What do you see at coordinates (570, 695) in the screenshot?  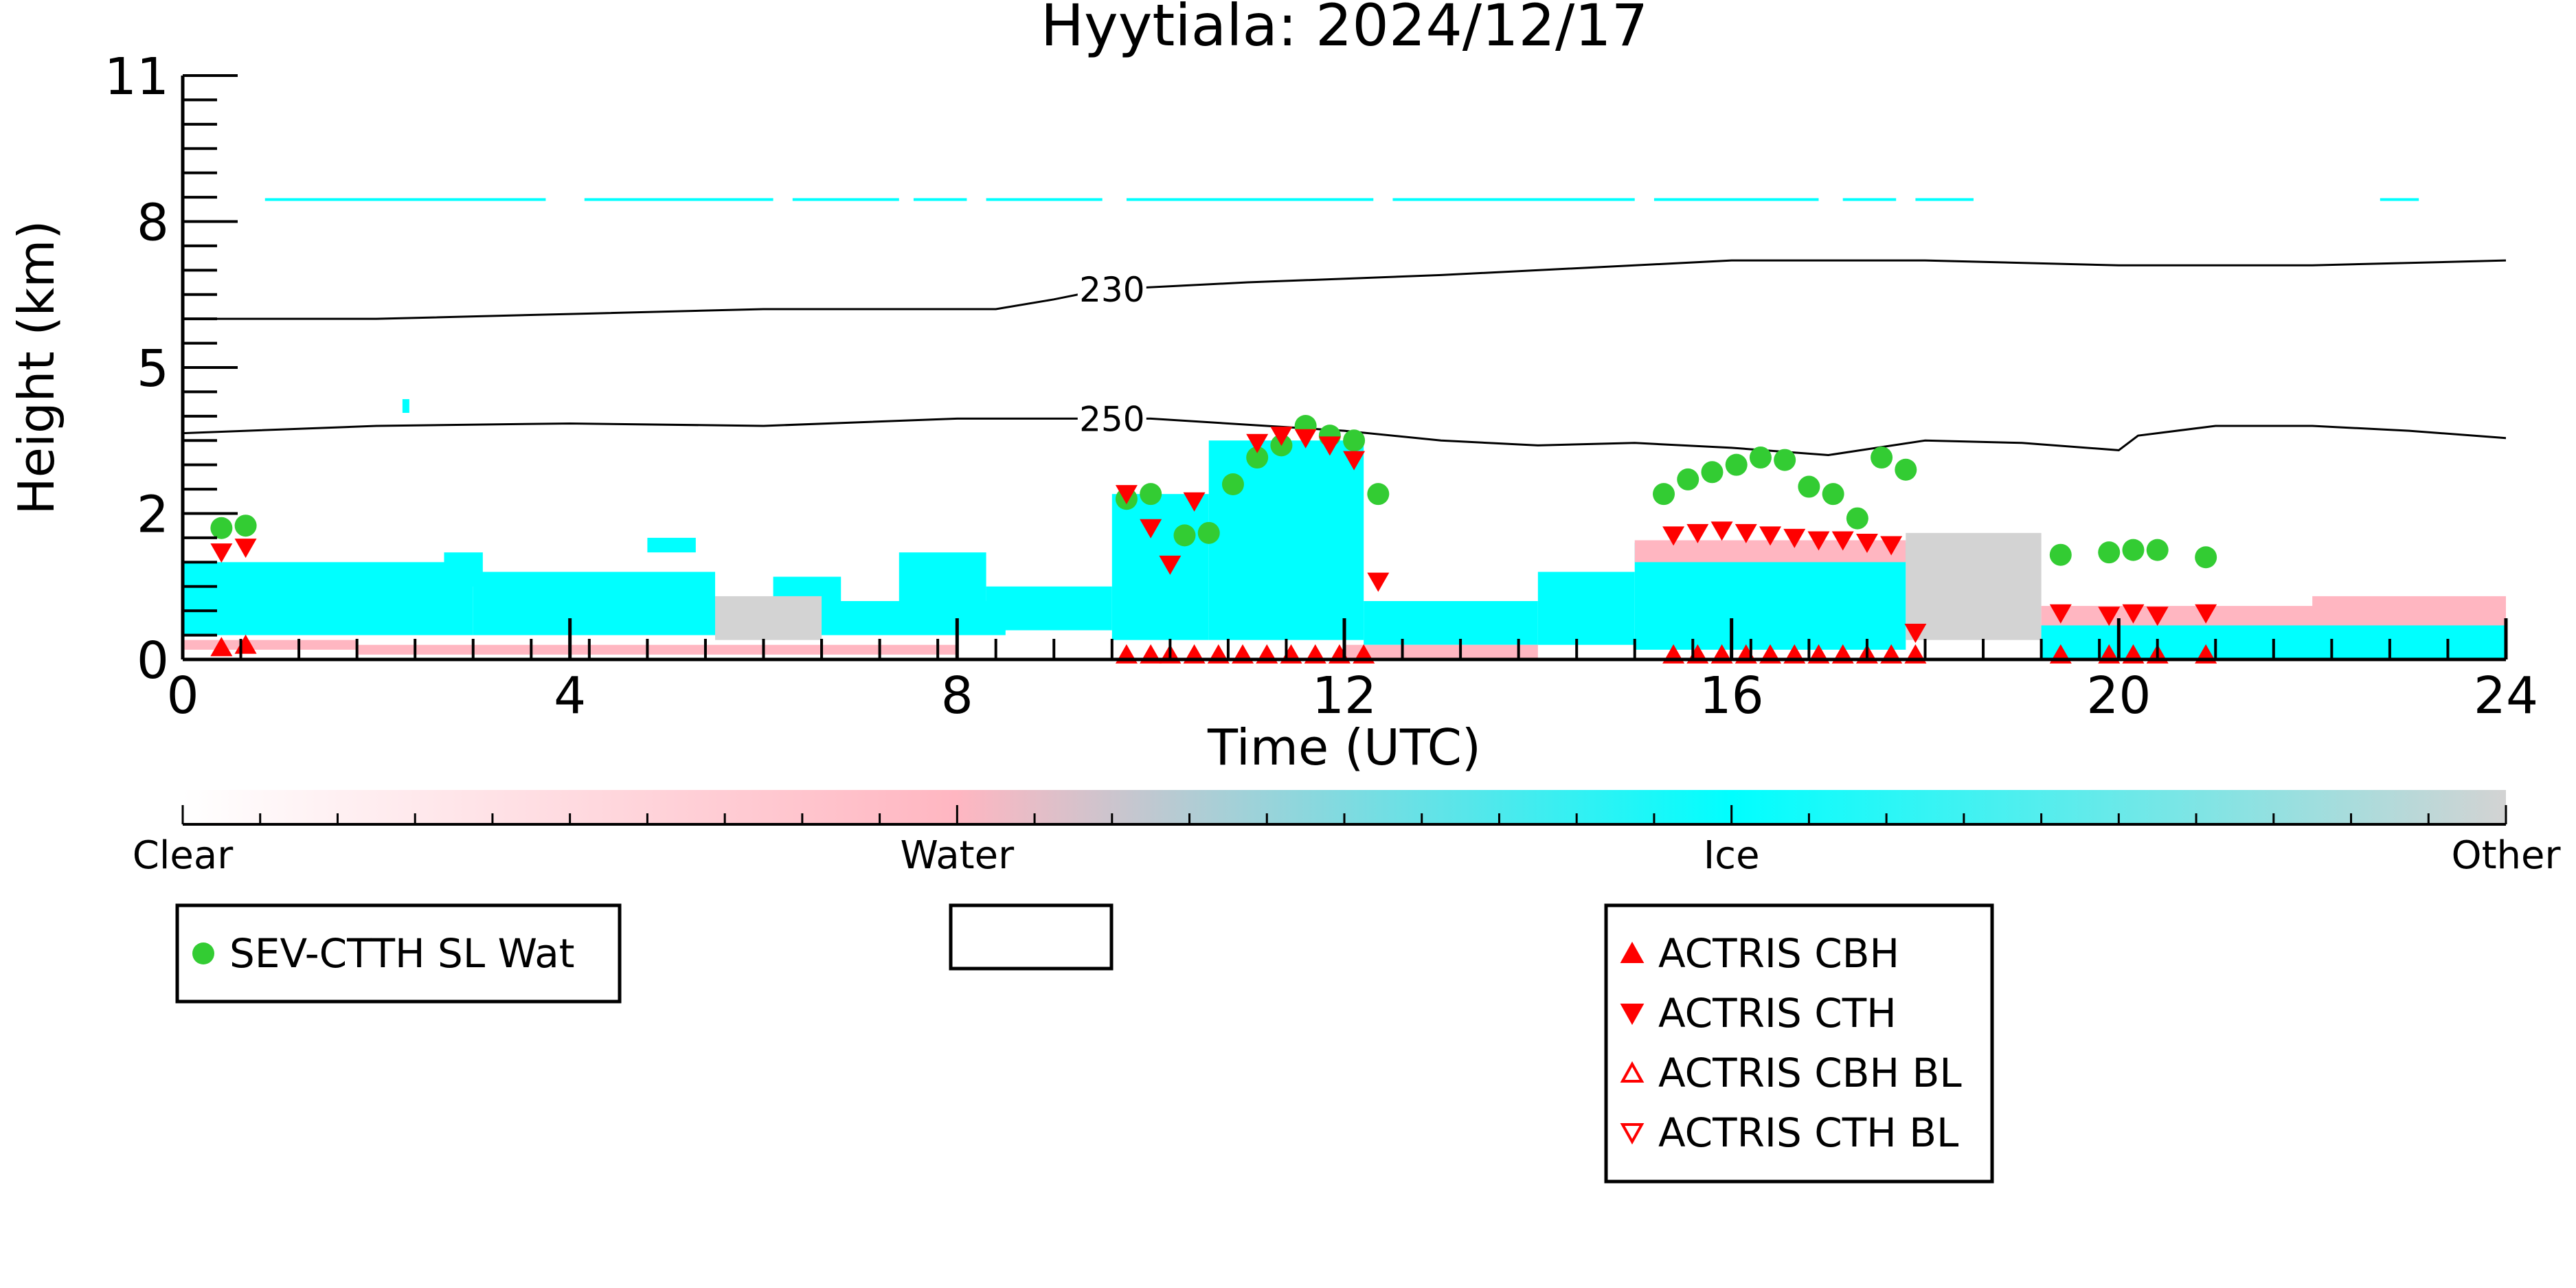 I see `x-tick-label: 4` at bounding box center [570, 695].